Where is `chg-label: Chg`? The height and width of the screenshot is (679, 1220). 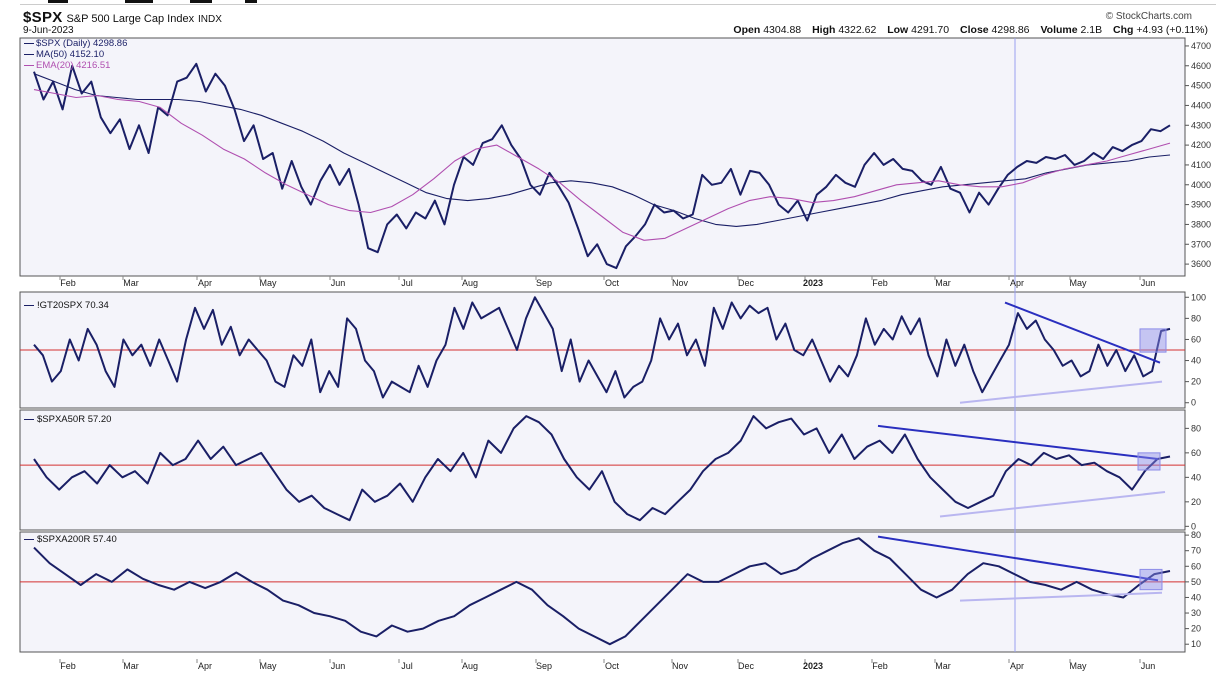 chg-label: Chg is located at coordinates (1123, 30).